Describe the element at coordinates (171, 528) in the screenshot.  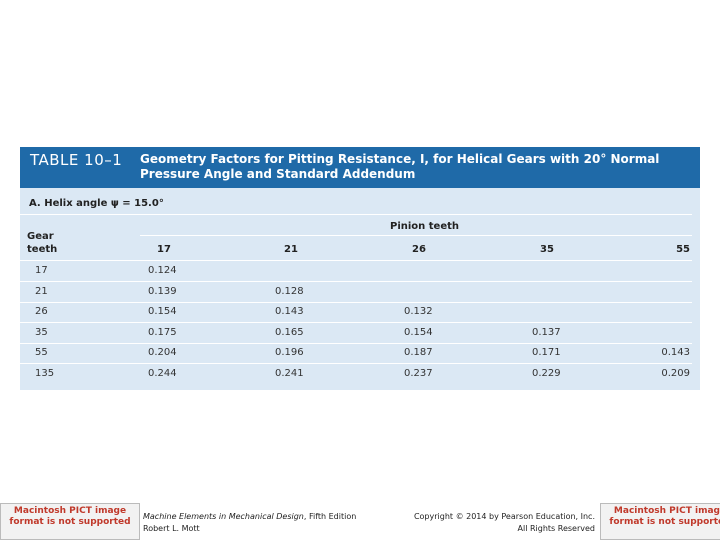
I see `author: Robert L. Mott` at that location.